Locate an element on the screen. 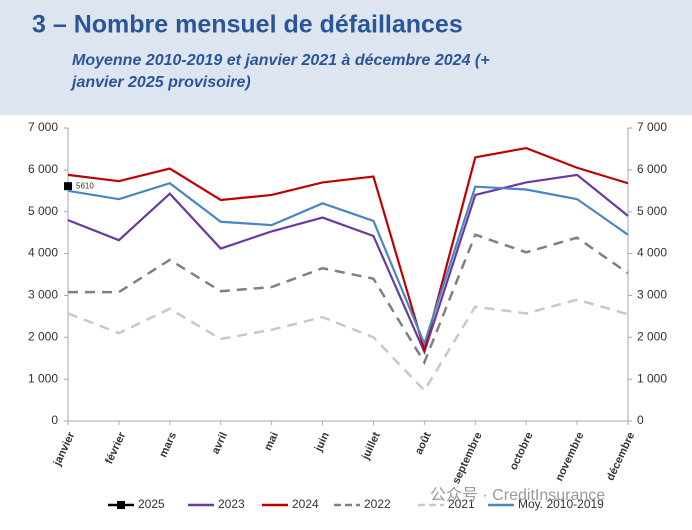 The width and height of the screenshot is (692, 530). legend-marker is located at coordinates (121, 505).